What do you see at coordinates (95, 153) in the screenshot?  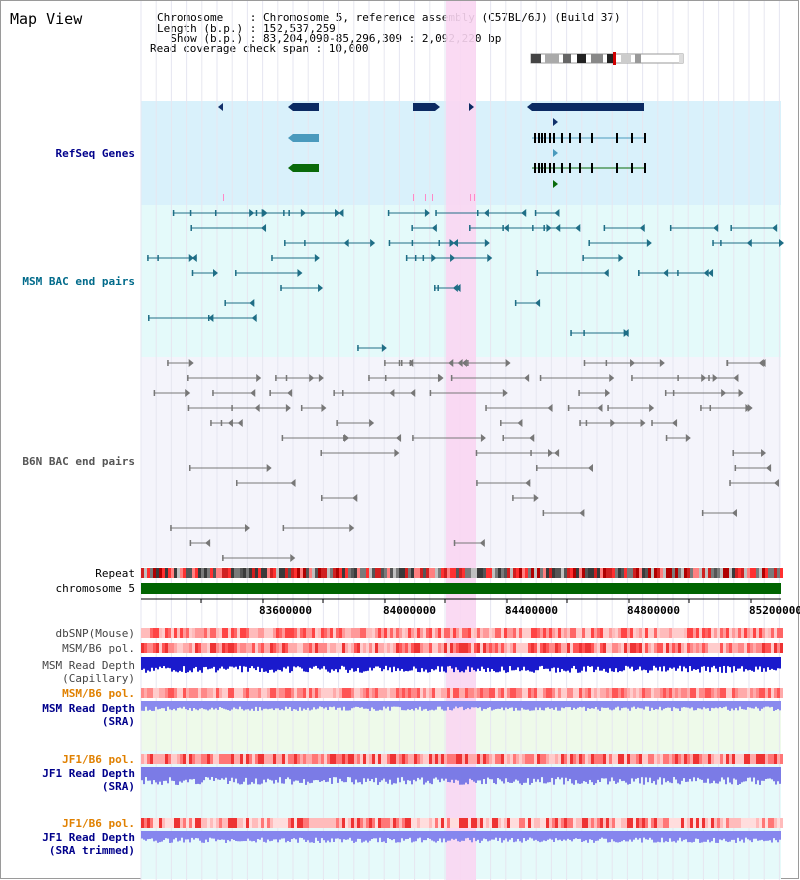 I see `track-label-refseq: RefSeq Genes` at bounding box center [95, 153].